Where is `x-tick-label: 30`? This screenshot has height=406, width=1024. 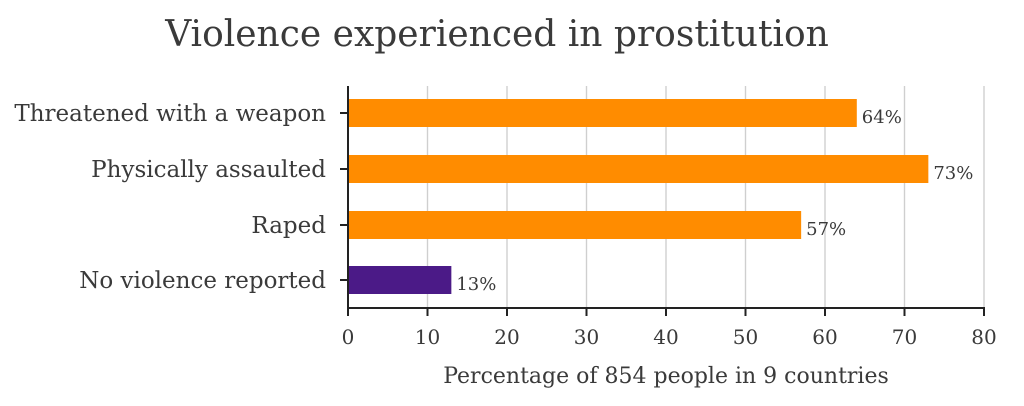 x-tick-label: 30 is located at coordinates (586, 337).